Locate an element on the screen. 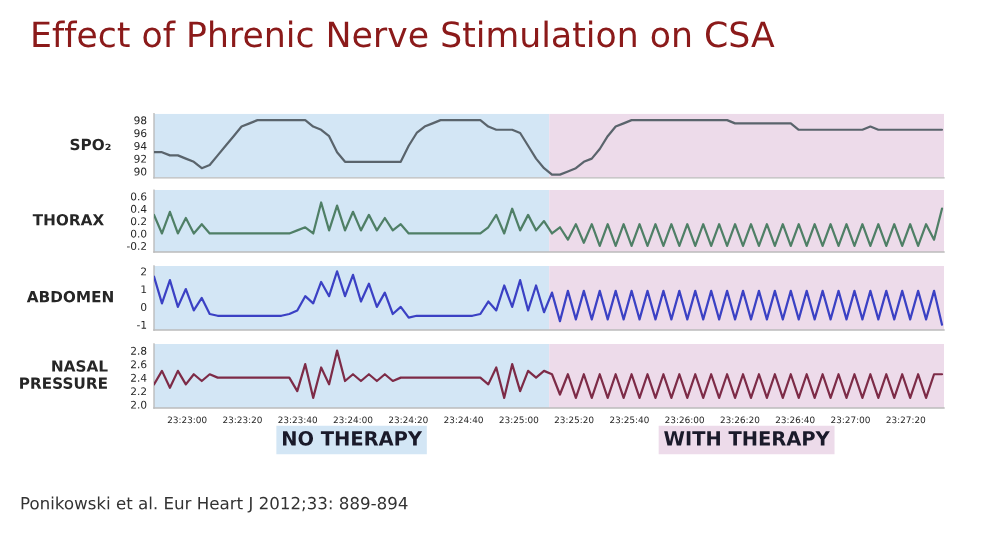 This screenshot has width=1000, height=534. band-label: NO THERAPY is located at coordinates (353, 438).